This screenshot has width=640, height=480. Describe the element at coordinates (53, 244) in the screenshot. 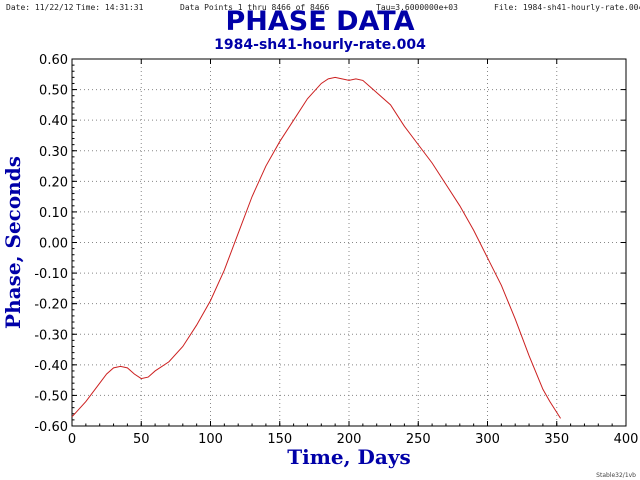

I see `y-tick-label: 0.00` at that location.